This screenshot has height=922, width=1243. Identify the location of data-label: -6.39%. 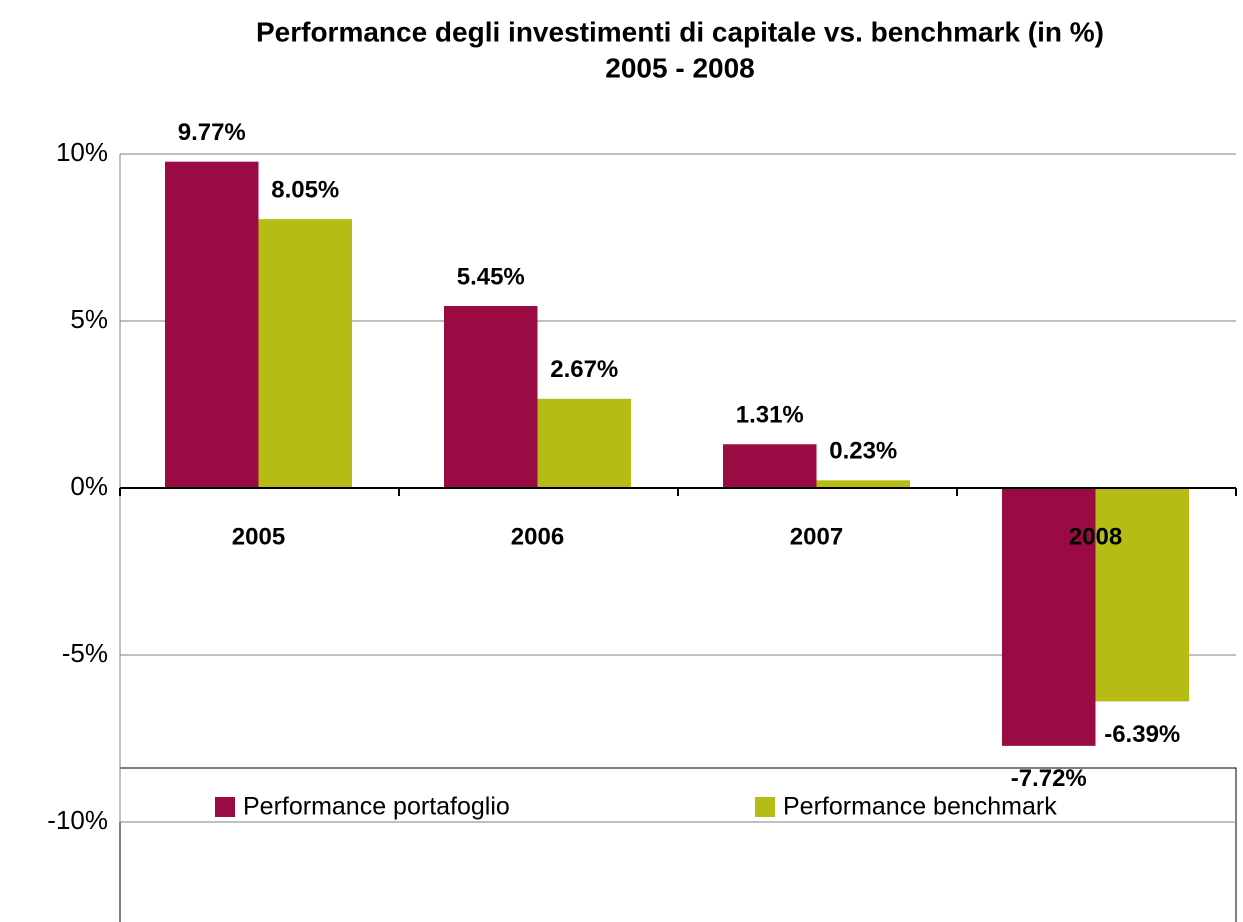
(1142, 734).